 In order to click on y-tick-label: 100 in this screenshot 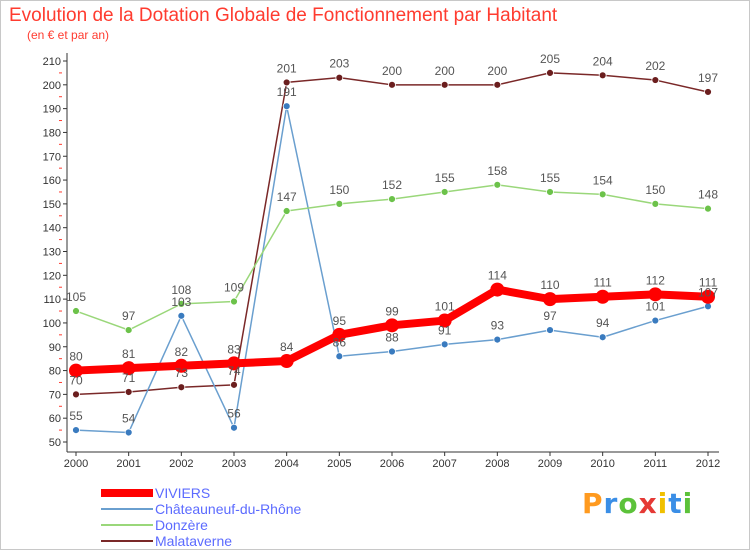, I will do `click(52, 324)`.